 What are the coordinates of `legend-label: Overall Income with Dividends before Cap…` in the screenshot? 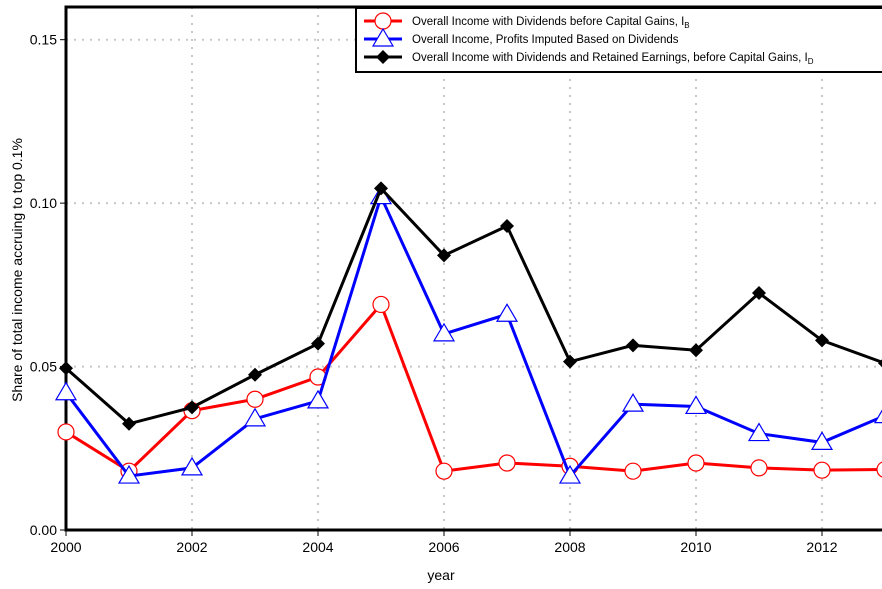 It's located at (551, 23).